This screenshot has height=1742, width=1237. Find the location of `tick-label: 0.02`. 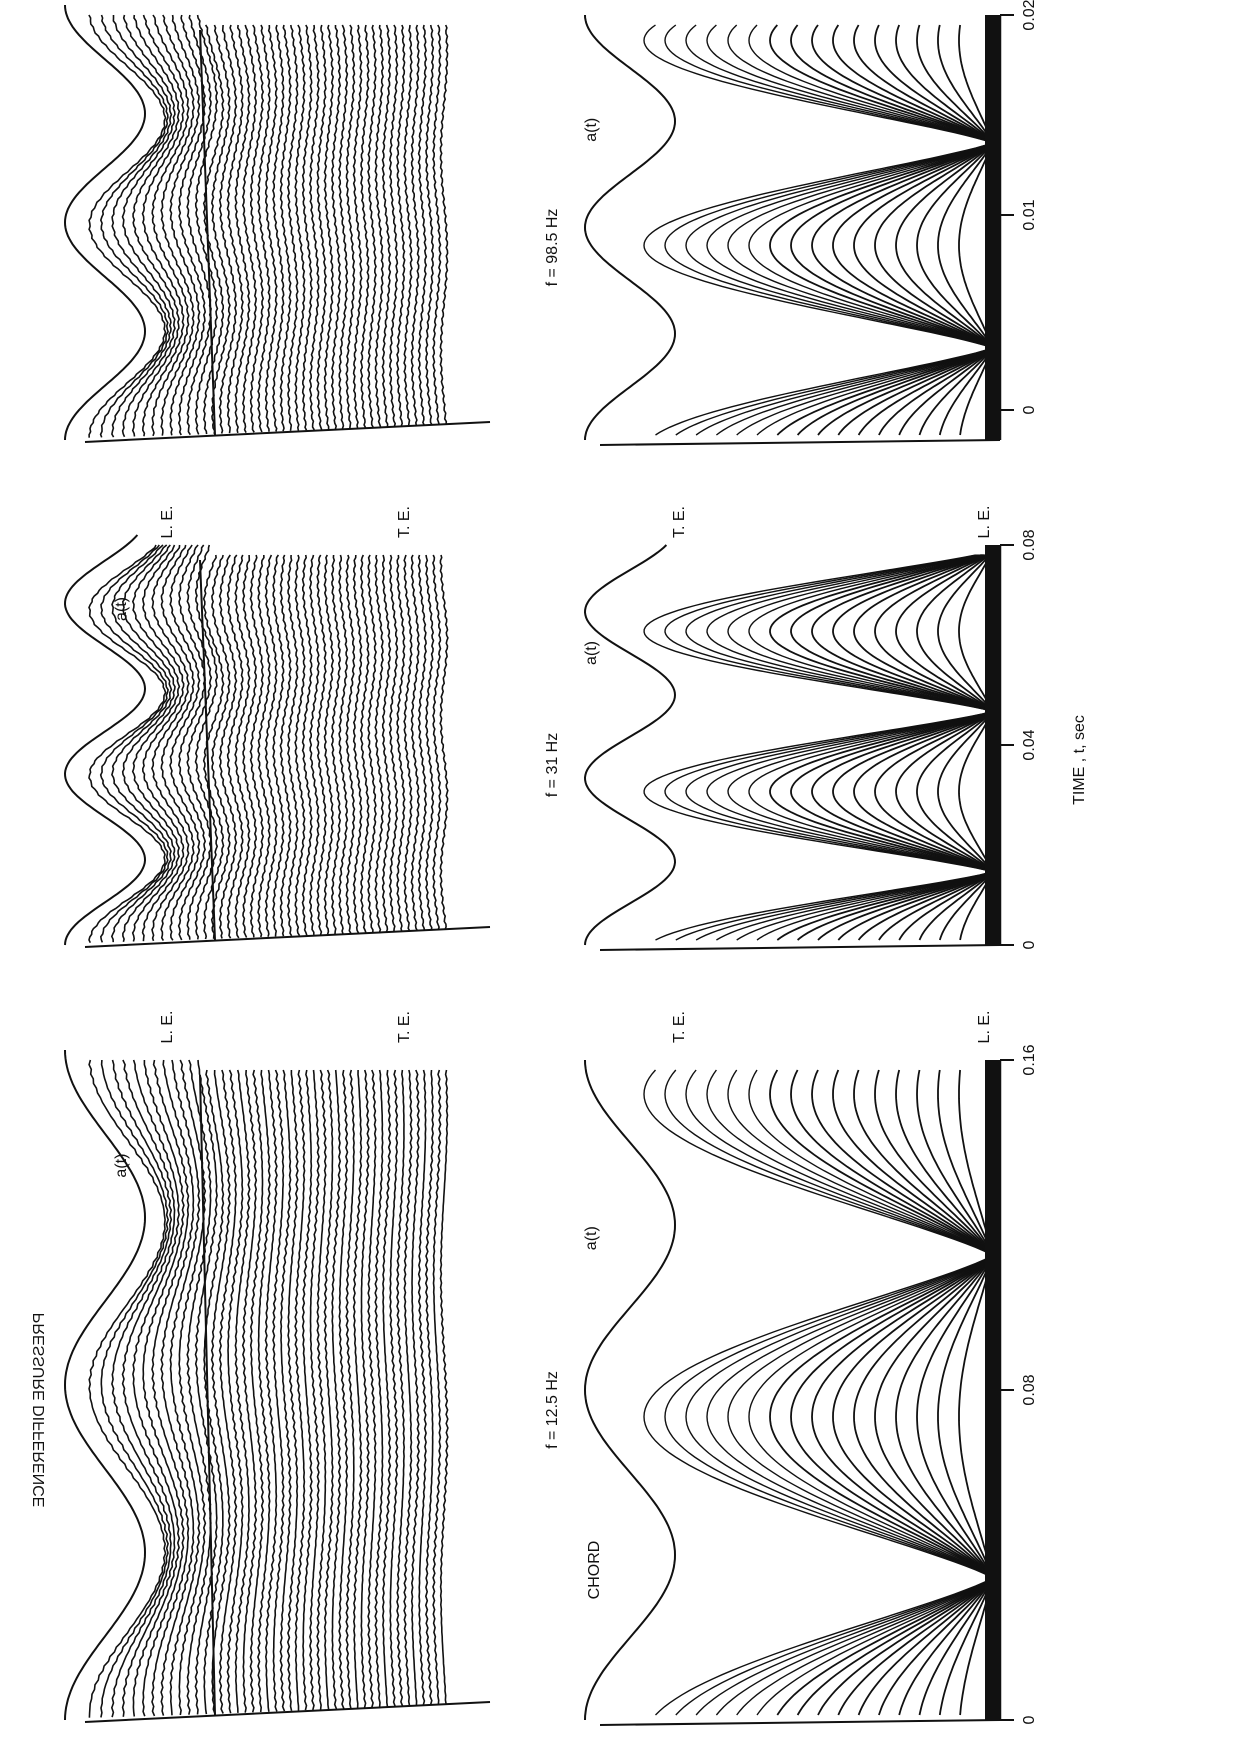

tick-label: 0.02 is located at coordinates (1029, 15).